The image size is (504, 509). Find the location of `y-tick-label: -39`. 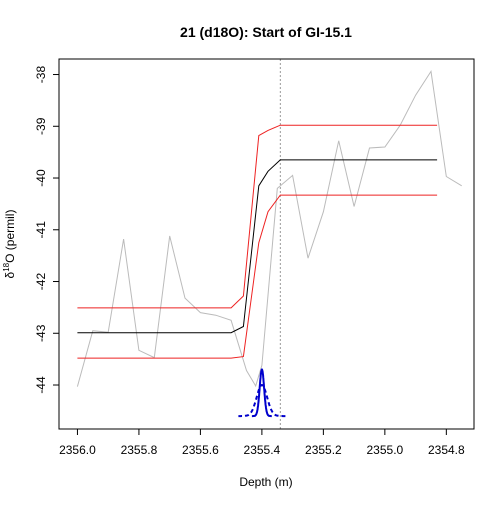

y-tick-label: -39 is located at coordinates (41, 126).